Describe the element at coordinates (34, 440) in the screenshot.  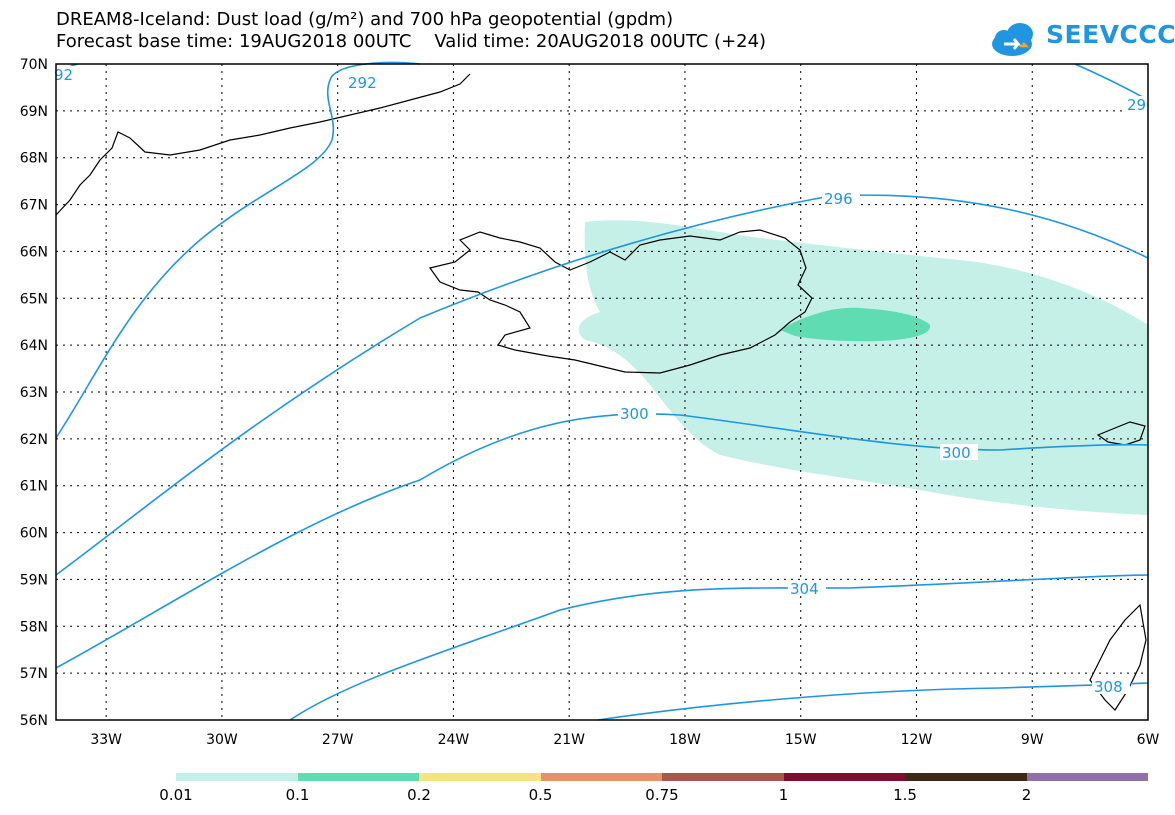
I see `latitude-label: 62N` at that location.